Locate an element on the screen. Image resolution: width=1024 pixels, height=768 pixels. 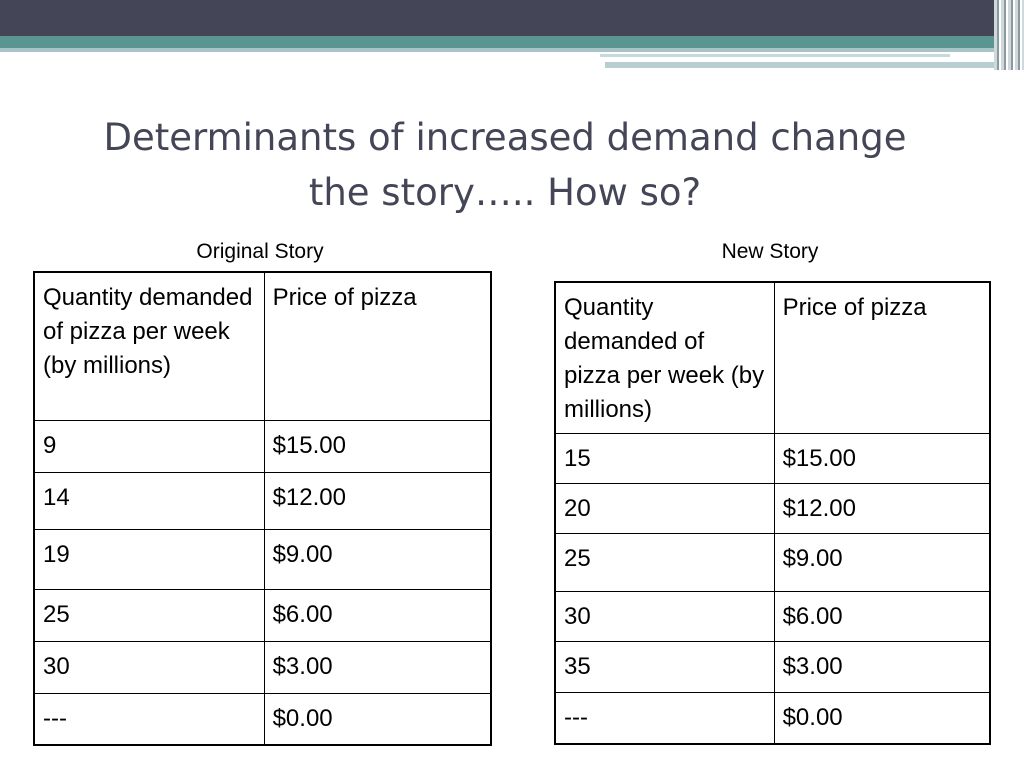
header-stripes-decoration is located at coordinates (1009, 35).